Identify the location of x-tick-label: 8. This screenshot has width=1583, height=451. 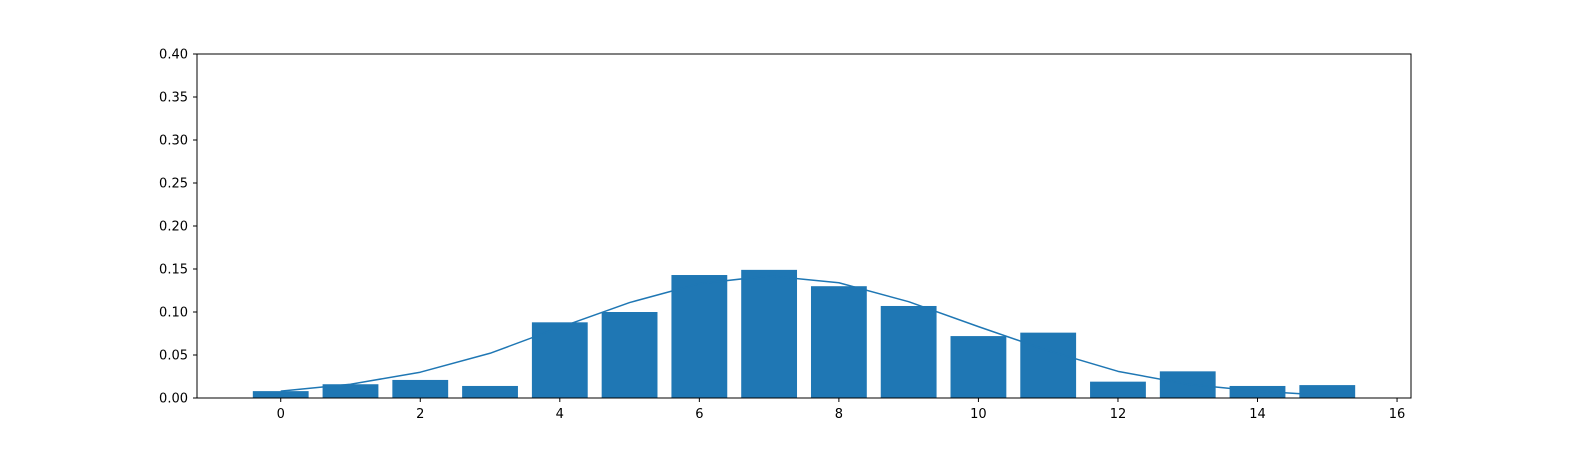
(839, 414).